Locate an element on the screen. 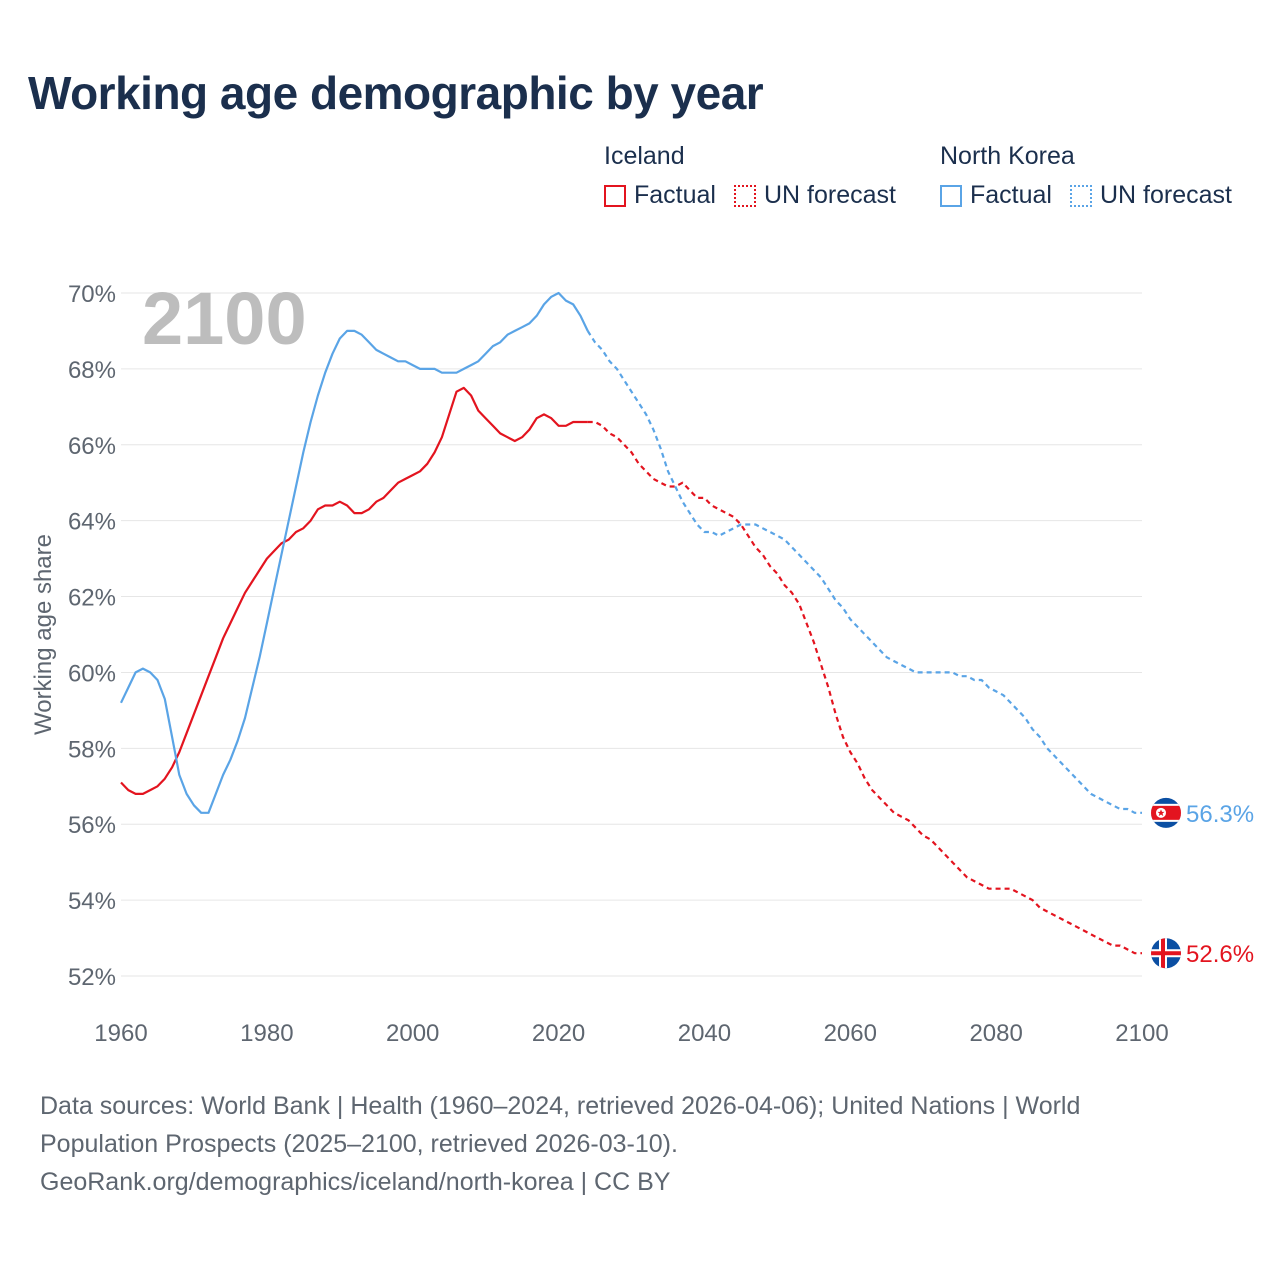 Image resolution: width=1280 pixels, height=1280 pixels. y-tick-label: 56% is located at coordinates (92, 825).